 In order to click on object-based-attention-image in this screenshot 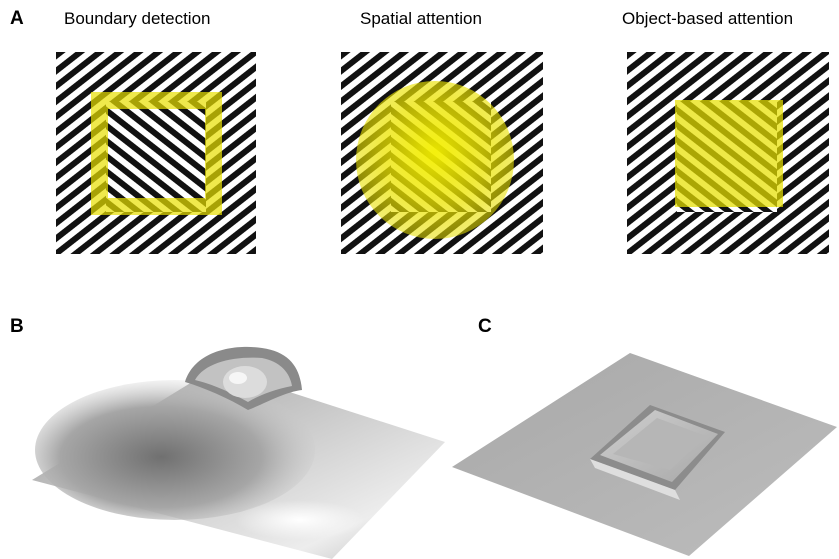, I will do `click(728, 153)`.